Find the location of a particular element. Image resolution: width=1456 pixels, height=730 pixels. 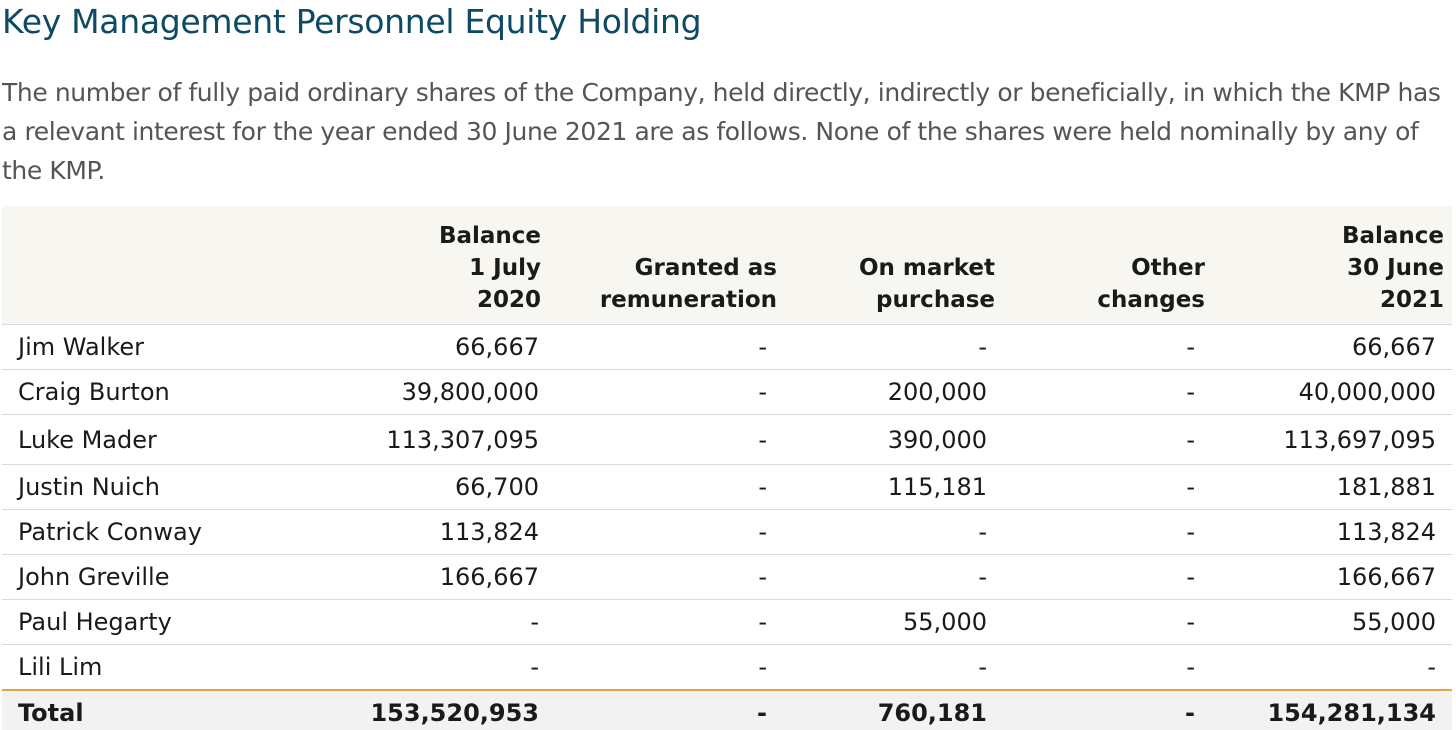

cell-balance-start: 66,667 is located at coordinates (439, 347).